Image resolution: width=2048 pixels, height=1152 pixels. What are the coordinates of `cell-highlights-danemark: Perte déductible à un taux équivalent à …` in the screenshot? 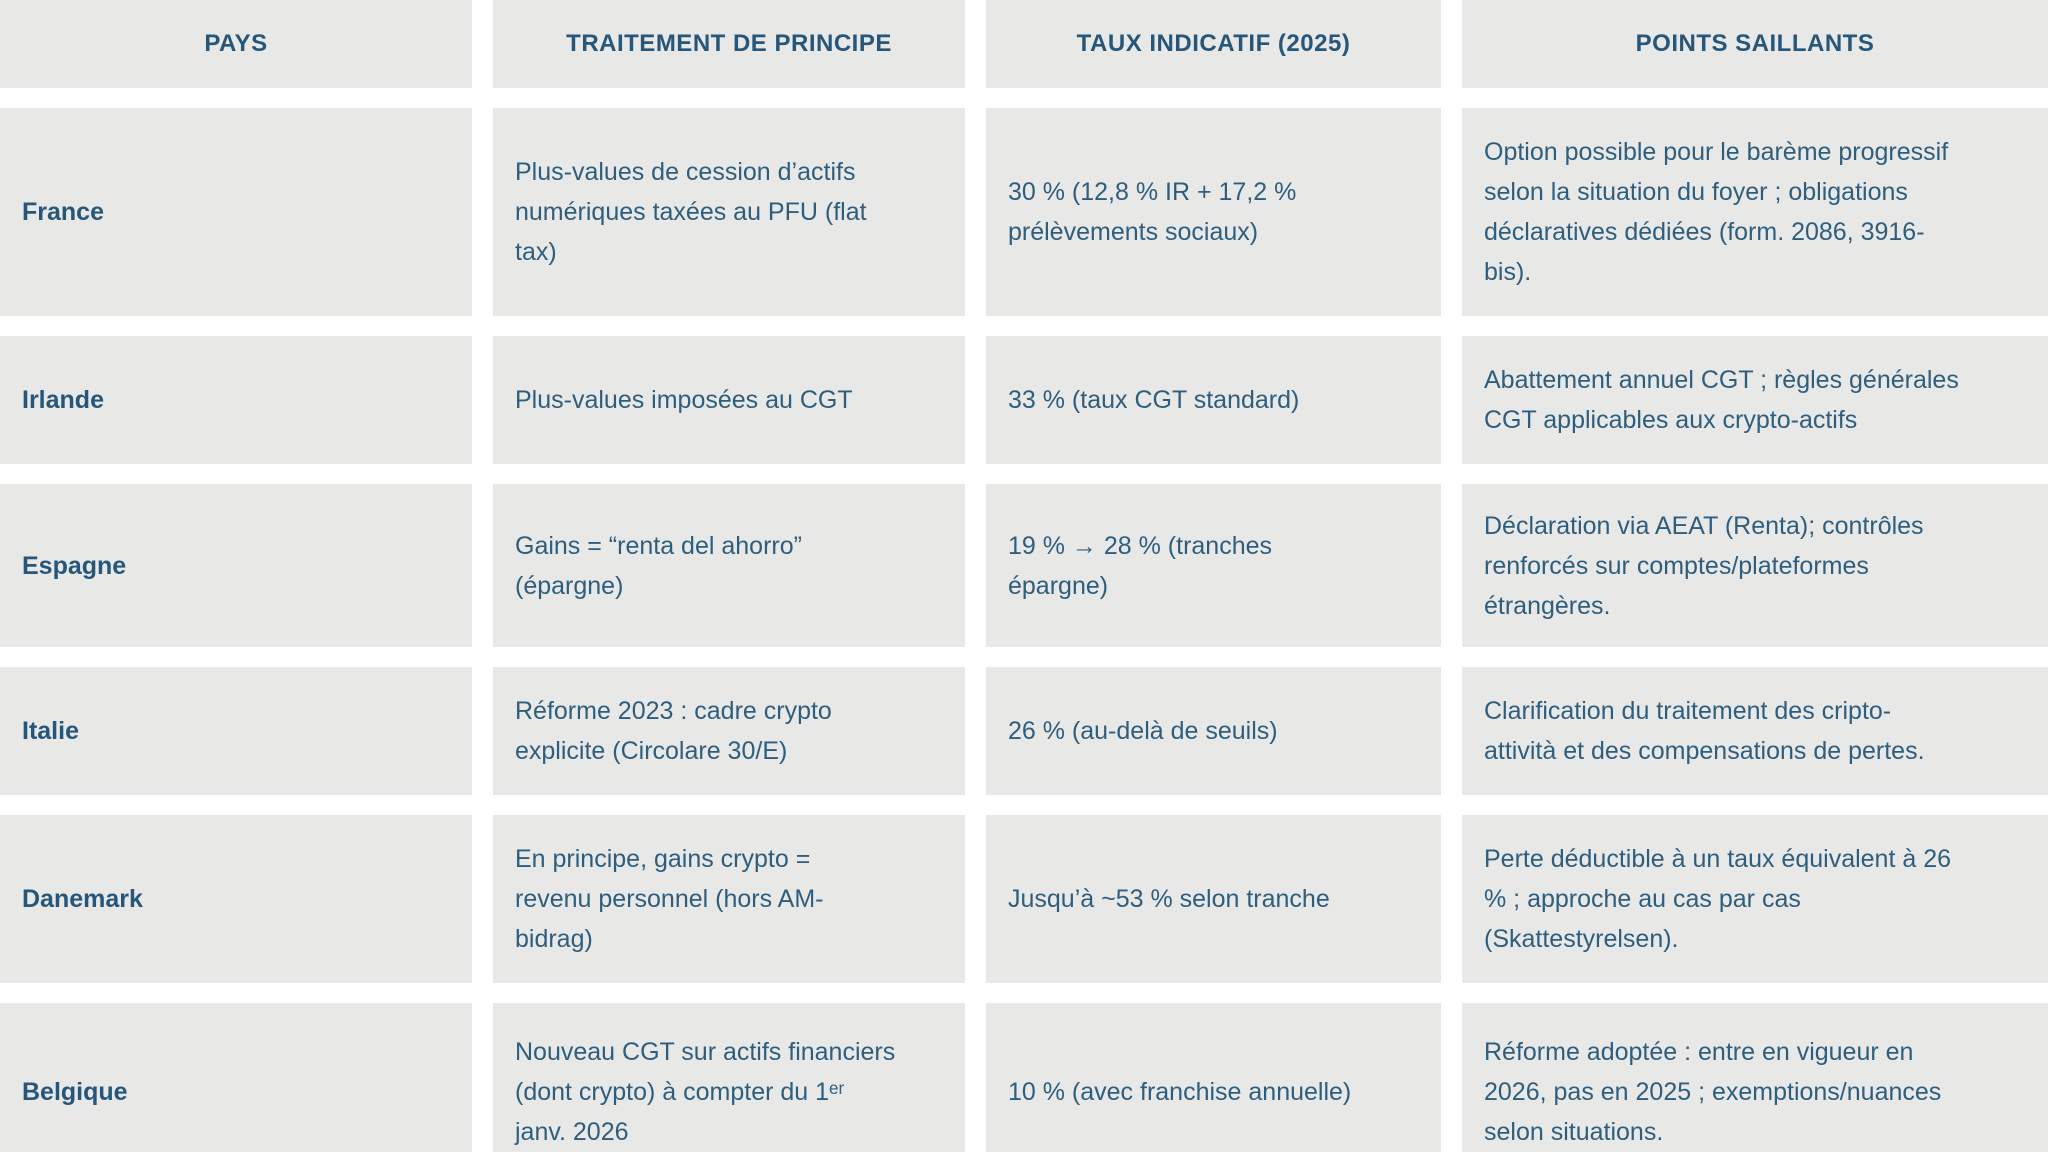 It's located at (1755, 899).